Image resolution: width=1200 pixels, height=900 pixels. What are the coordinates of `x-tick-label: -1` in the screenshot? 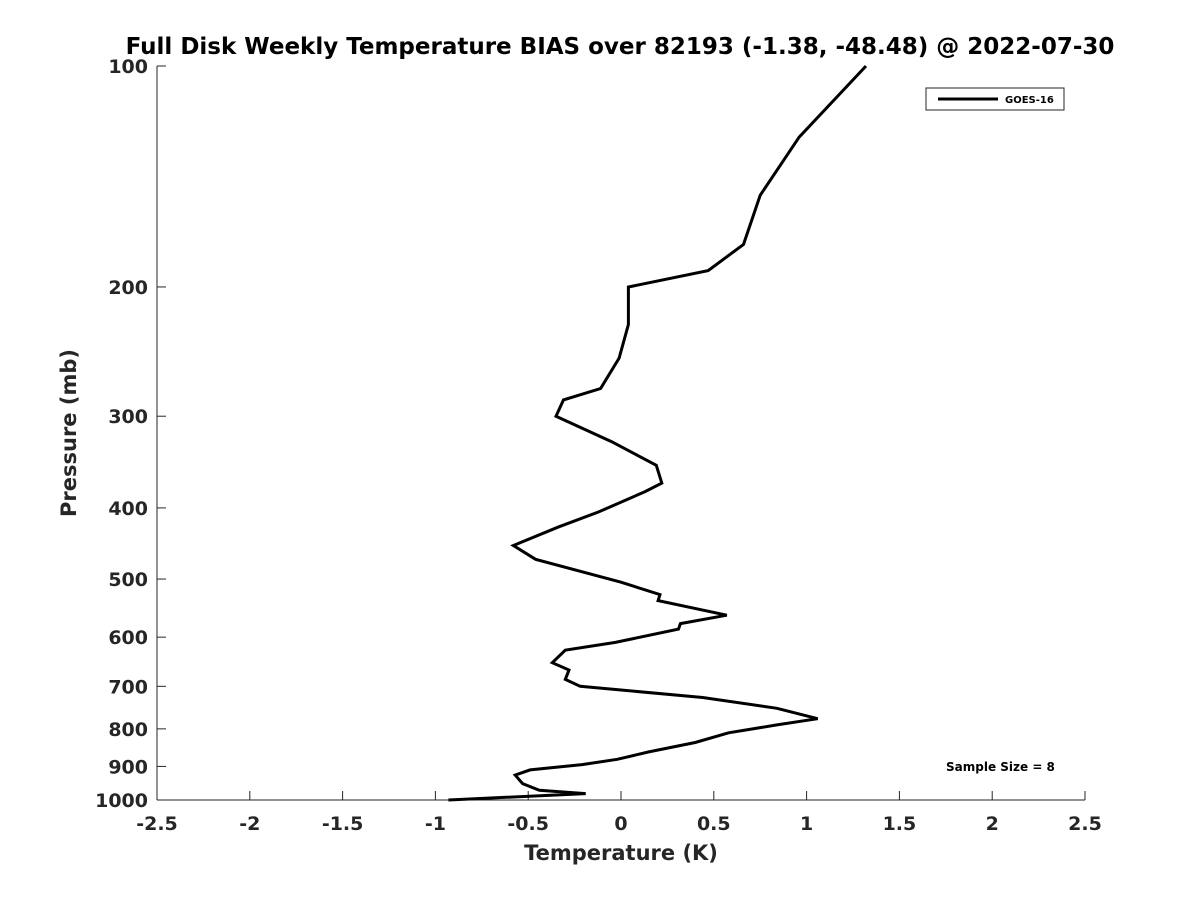 It's located at (435, 824).